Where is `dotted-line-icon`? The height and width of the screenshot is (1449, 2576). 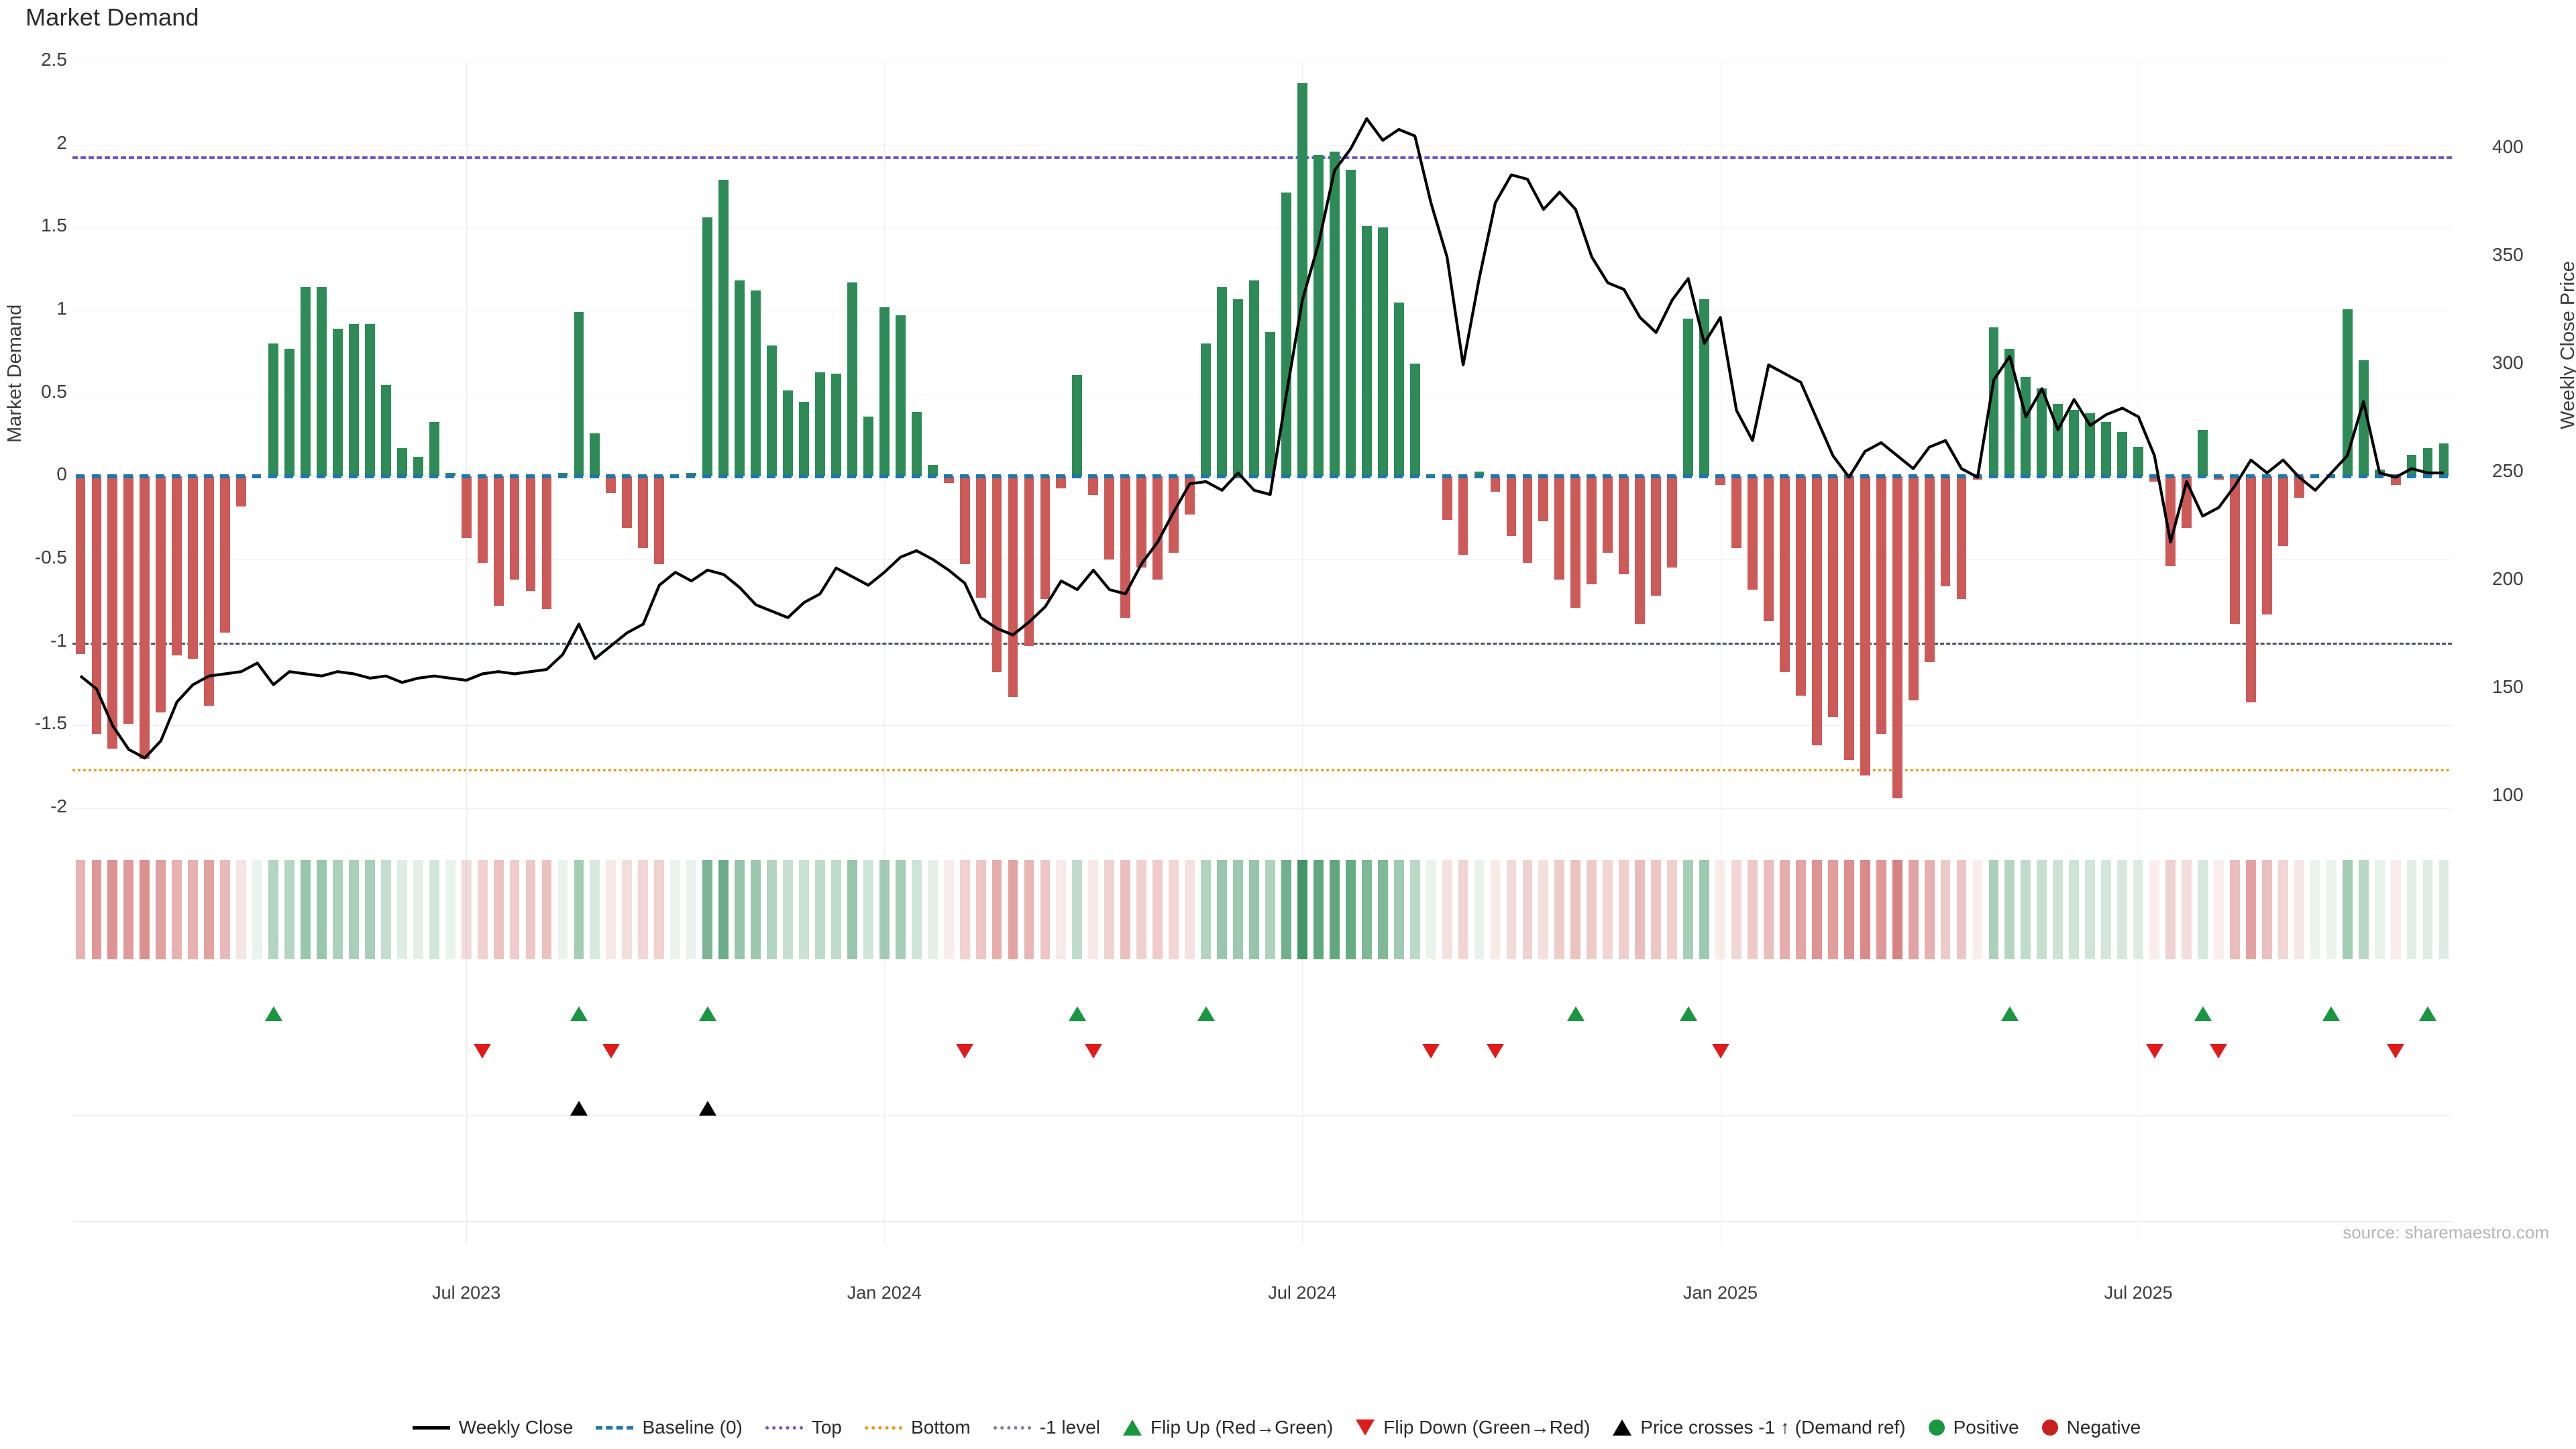
dotted-line-icon is located at coordinates (784, 1428).